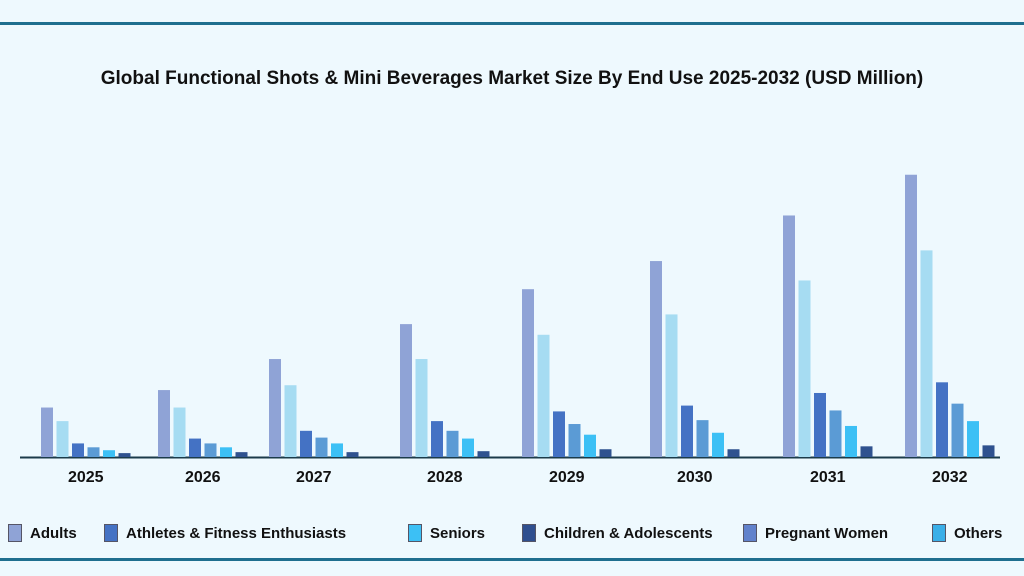  What do you see at coordinates (950, 477) in the screenshot?
I see `x-tick-label: 2032` at bounding box center [950, 477].